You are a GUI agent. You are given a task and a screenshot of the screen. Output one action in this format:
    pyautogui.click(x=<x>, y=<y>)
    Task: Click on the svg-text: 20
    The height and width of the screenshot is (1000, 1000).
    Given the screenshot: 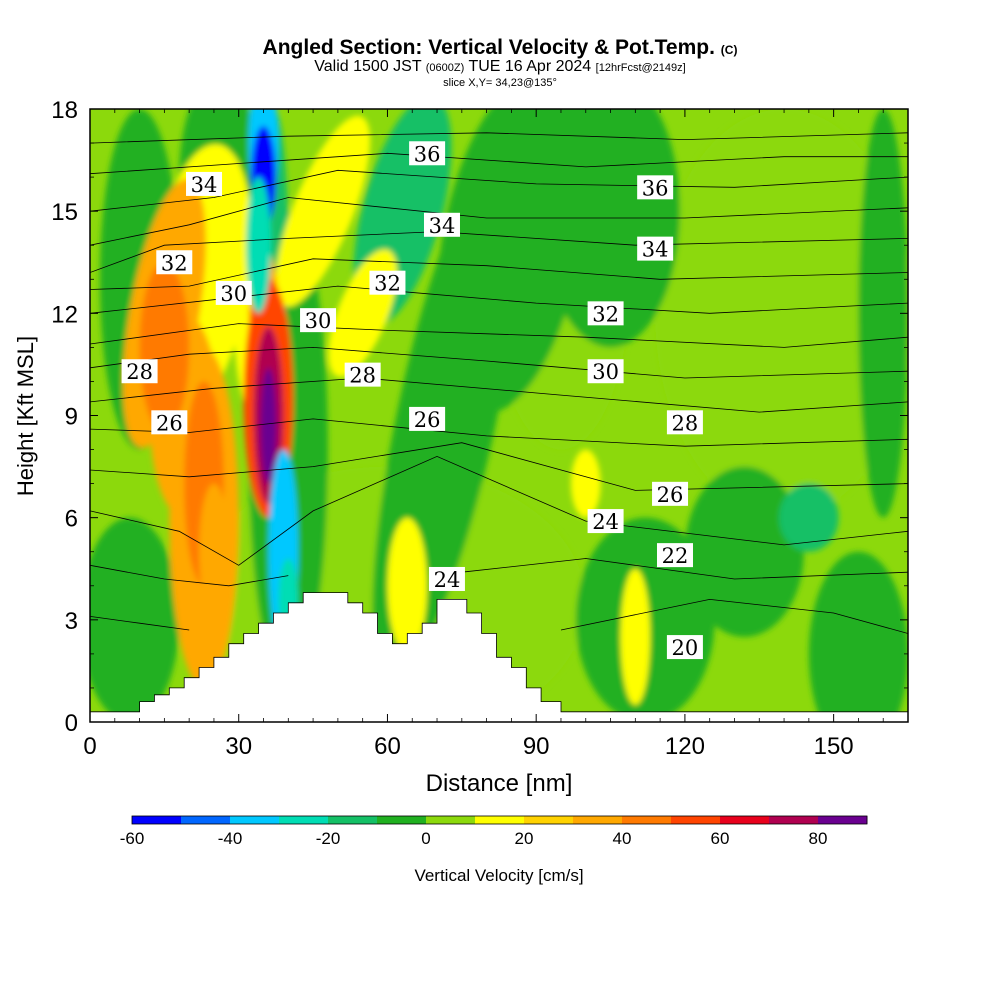 What is the action you would take?
    pyautogui.click(x=685, y=648)
    